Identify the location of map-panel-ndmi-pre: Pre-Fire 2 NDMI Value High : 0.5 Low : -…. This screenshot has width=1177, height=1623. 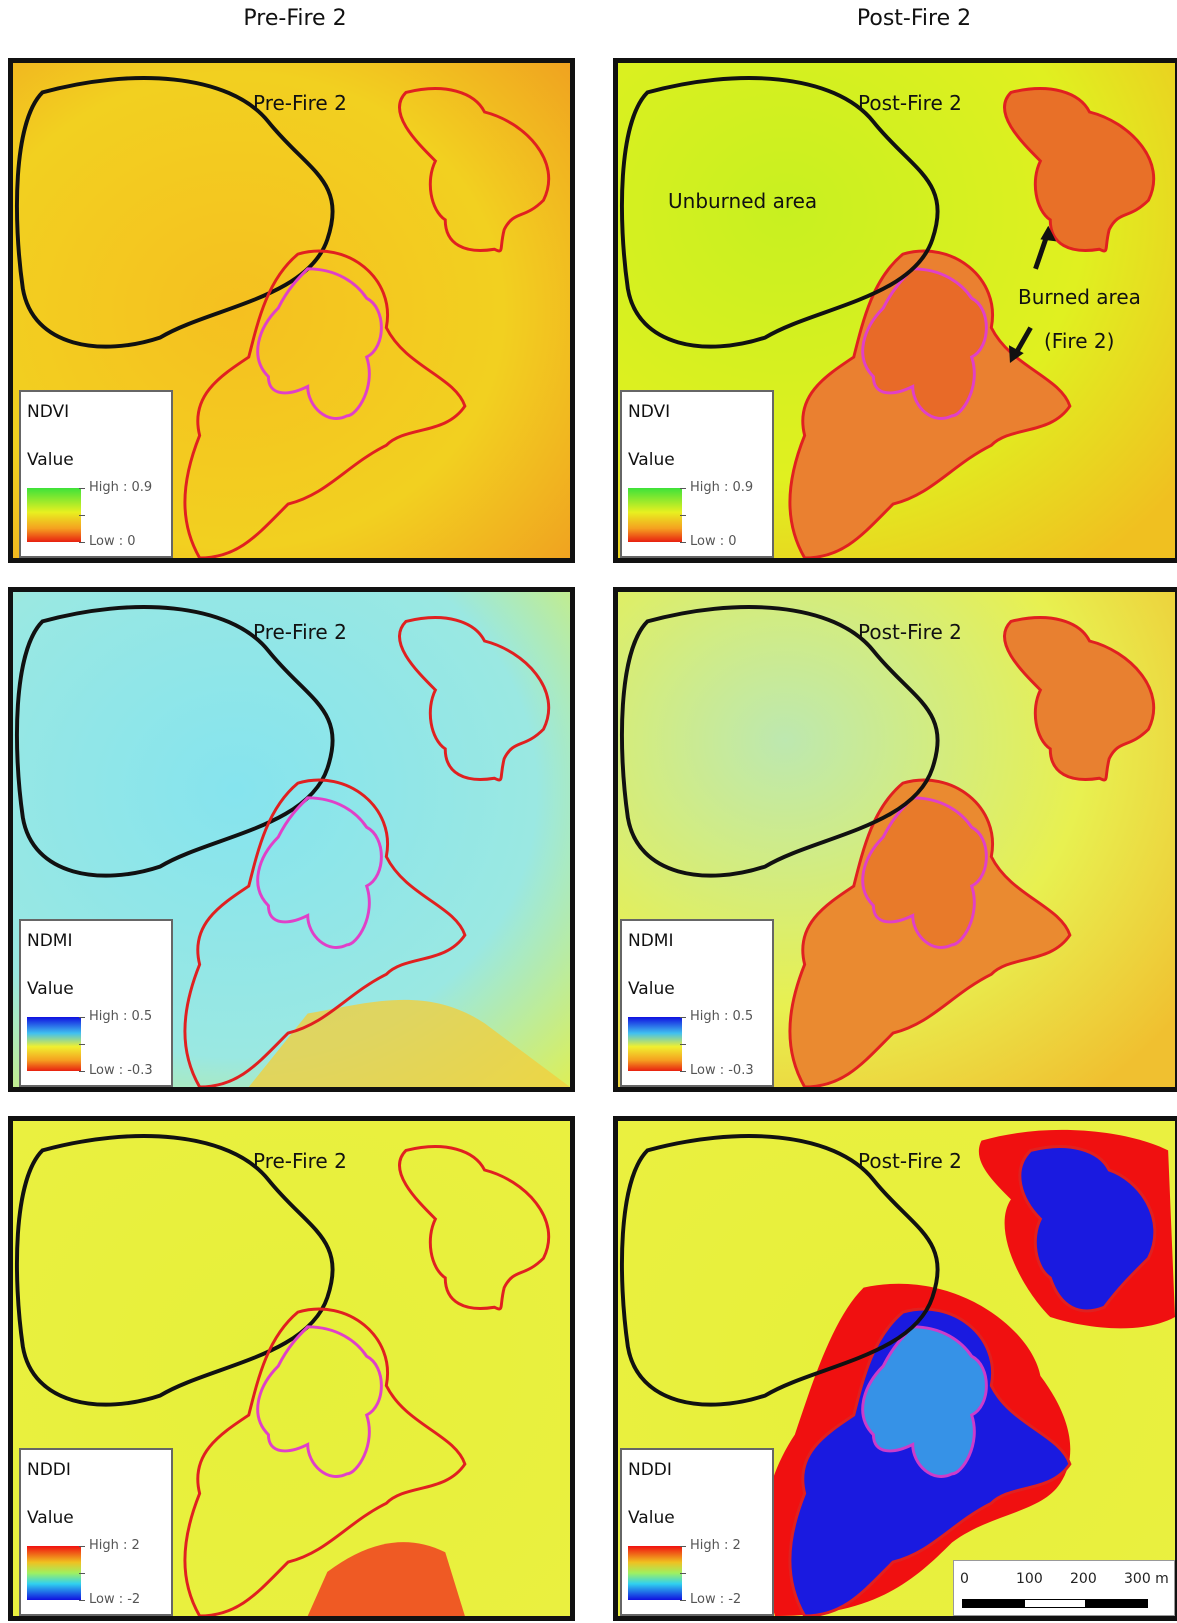
(291, 839).